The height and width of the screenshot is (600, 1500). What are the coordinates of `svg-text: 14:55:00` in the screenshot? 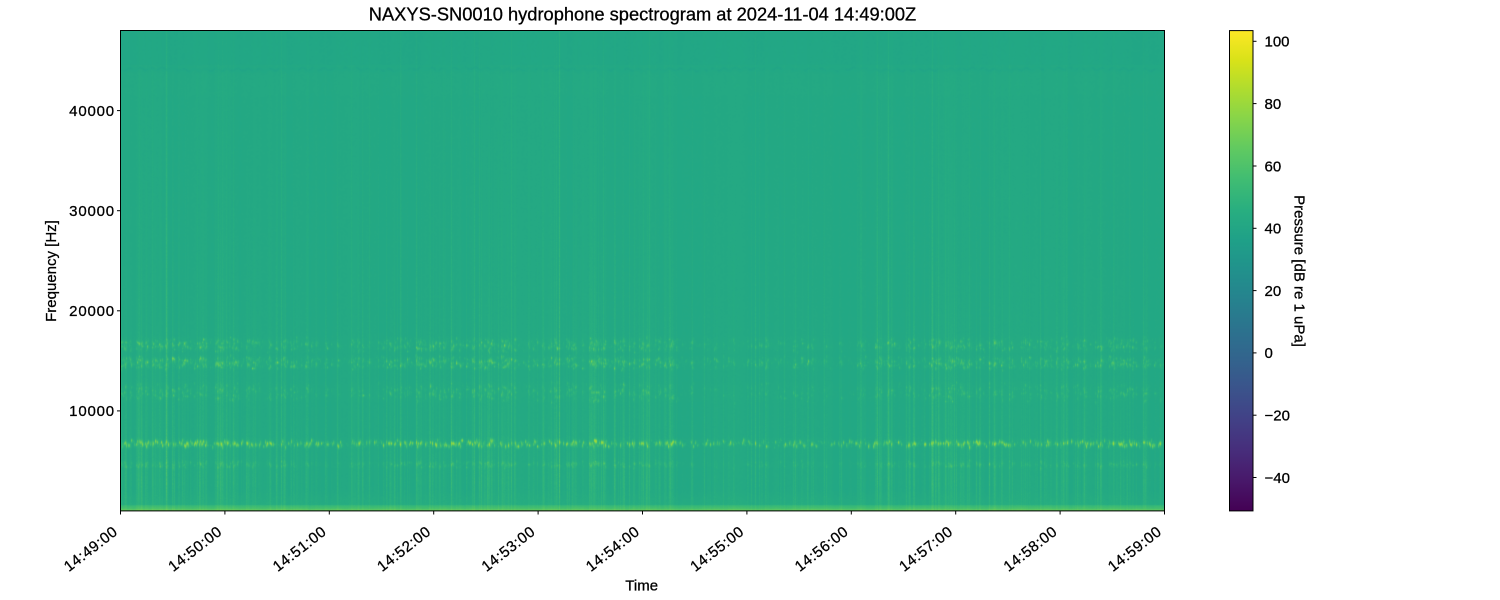 It's located at (717, 549).